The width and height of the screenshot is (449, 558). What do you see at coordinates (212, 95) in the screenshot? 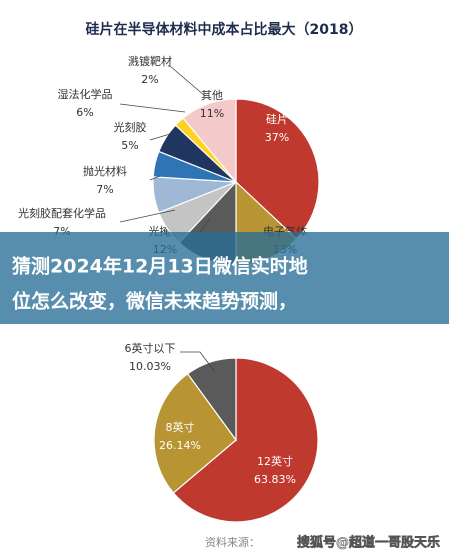
I see `slice-label: 其他` at bounding box center [212, 95].